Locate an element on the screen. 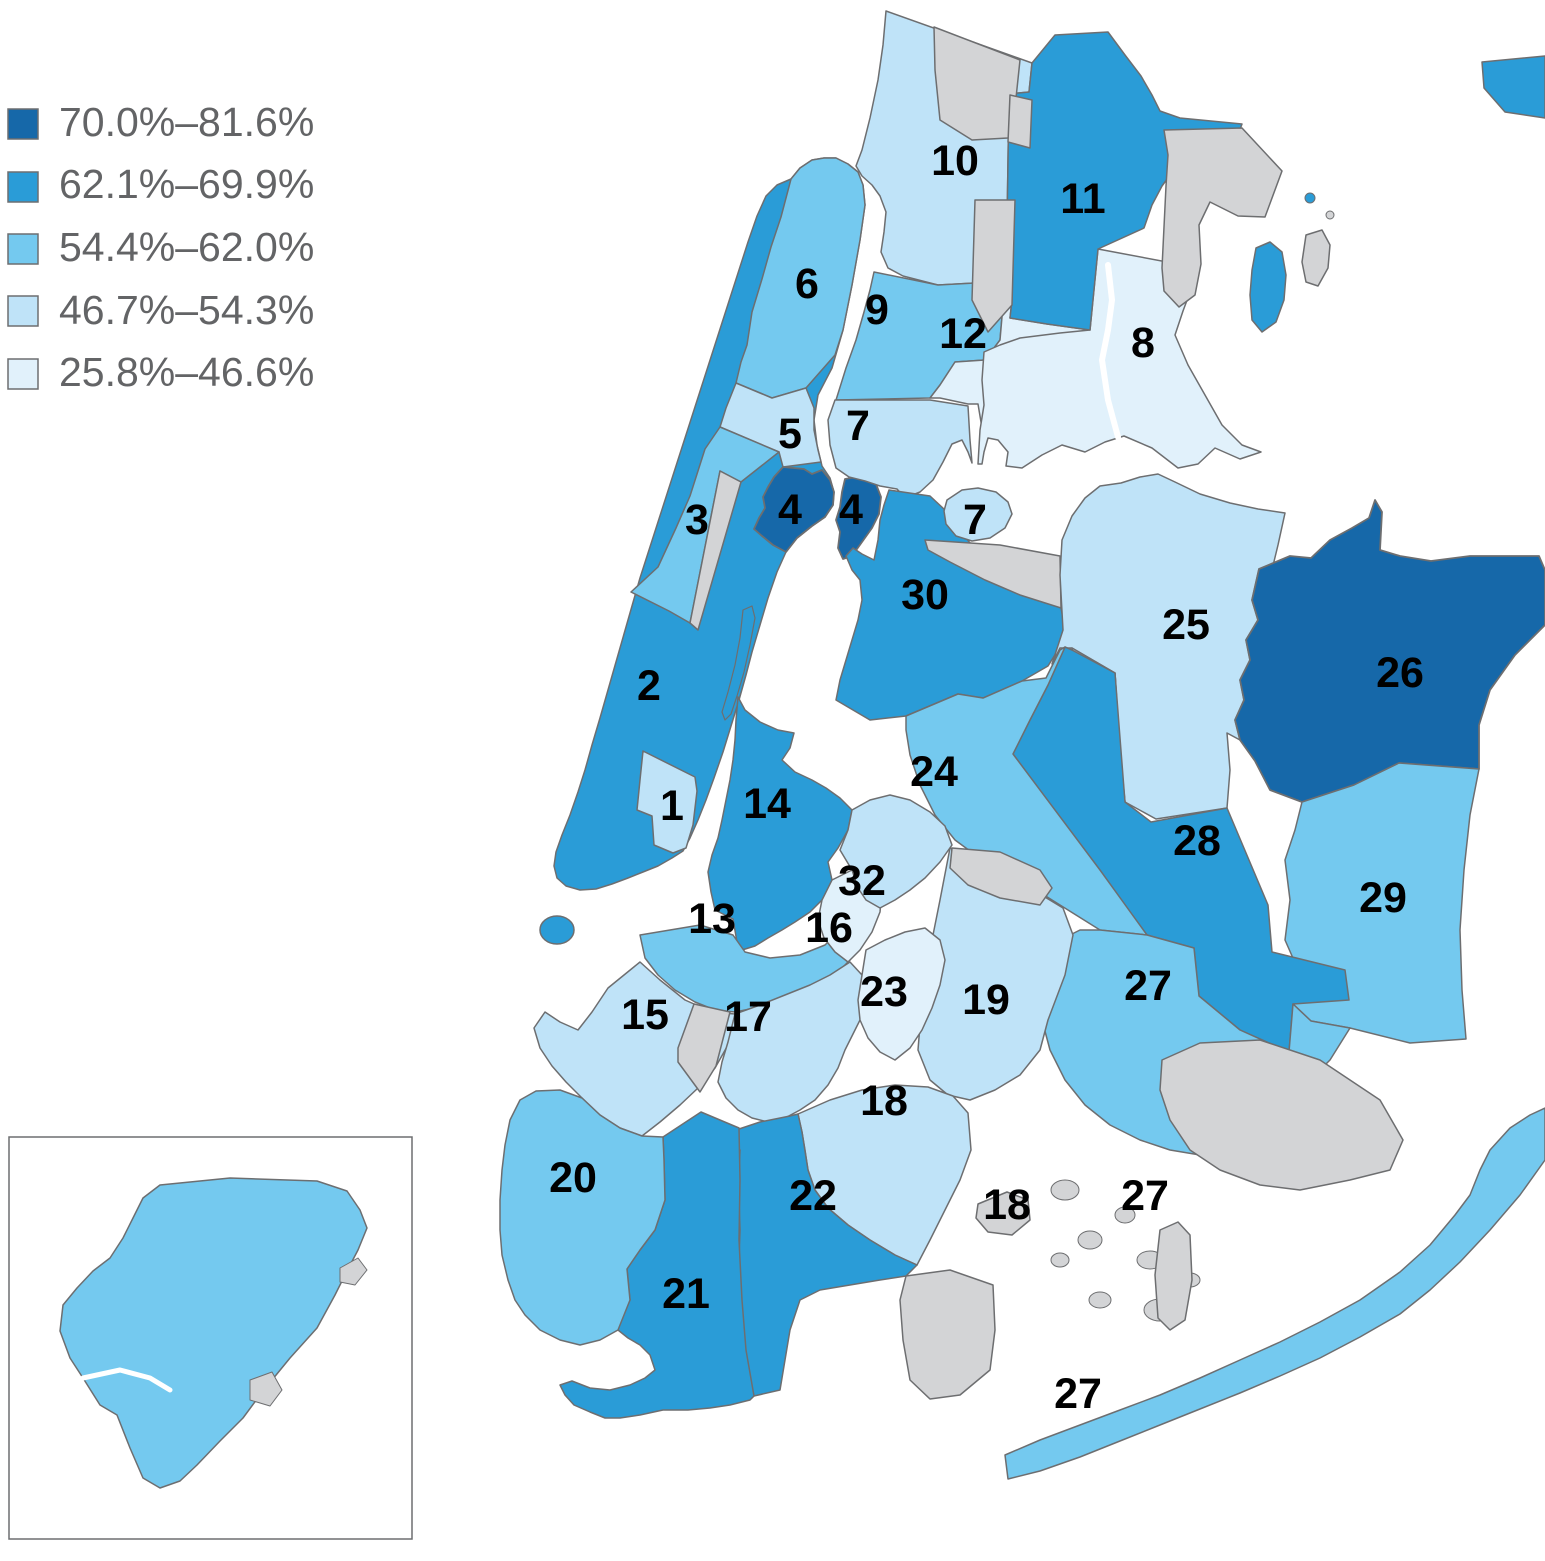 The height and width of the screenshot is (1561, 1545). svg-text: 2 is located at coordinates (649, 686).